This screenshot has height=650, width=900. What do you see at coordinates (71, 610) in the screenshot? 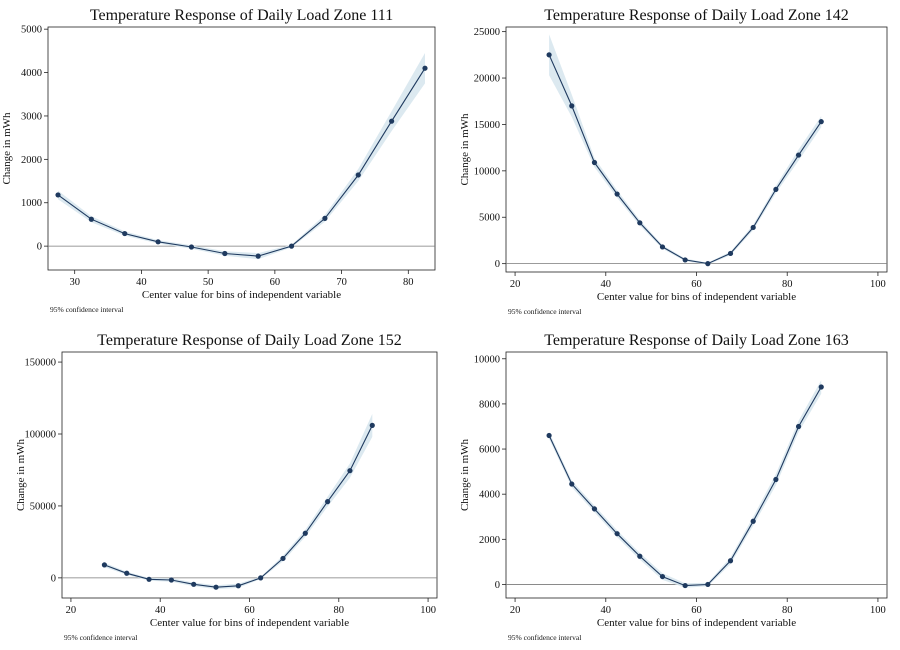
I see `x-tick-label: 20` at bounding box center [71, 610].